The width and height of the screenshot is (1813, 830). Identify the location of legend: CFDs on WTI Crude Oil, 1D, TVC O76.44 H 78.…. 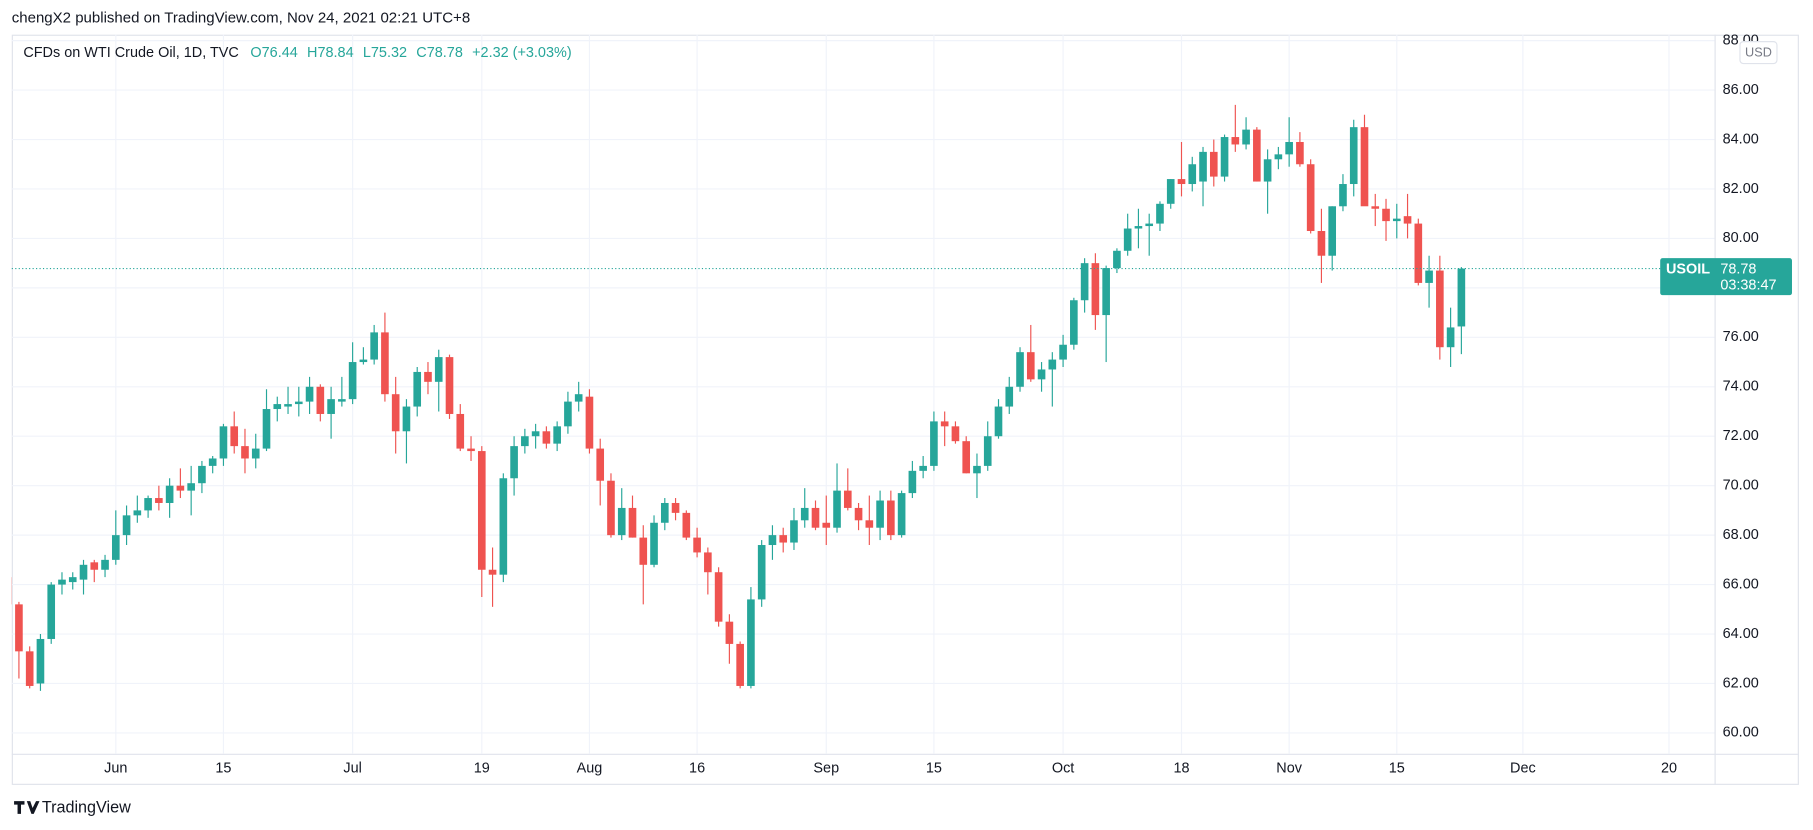
(297, 53).